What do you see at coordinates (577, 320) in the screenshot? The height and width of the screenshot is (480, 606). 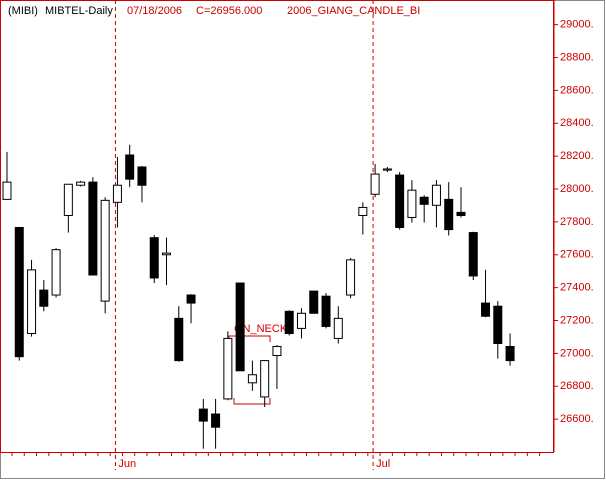 I see `y-tick-label: 27200.` at bounding box center [577, 320].